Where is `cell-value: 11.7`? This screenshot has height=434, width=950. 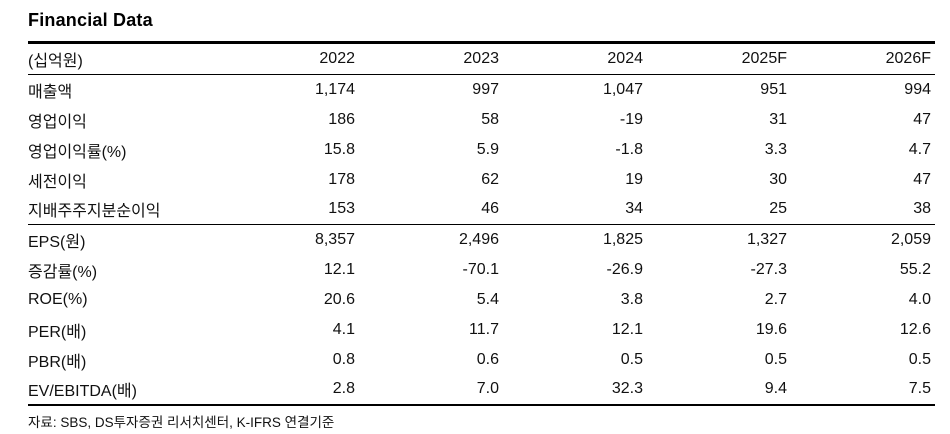
cell-value: 11.7 is located at coordinates (484, 329).